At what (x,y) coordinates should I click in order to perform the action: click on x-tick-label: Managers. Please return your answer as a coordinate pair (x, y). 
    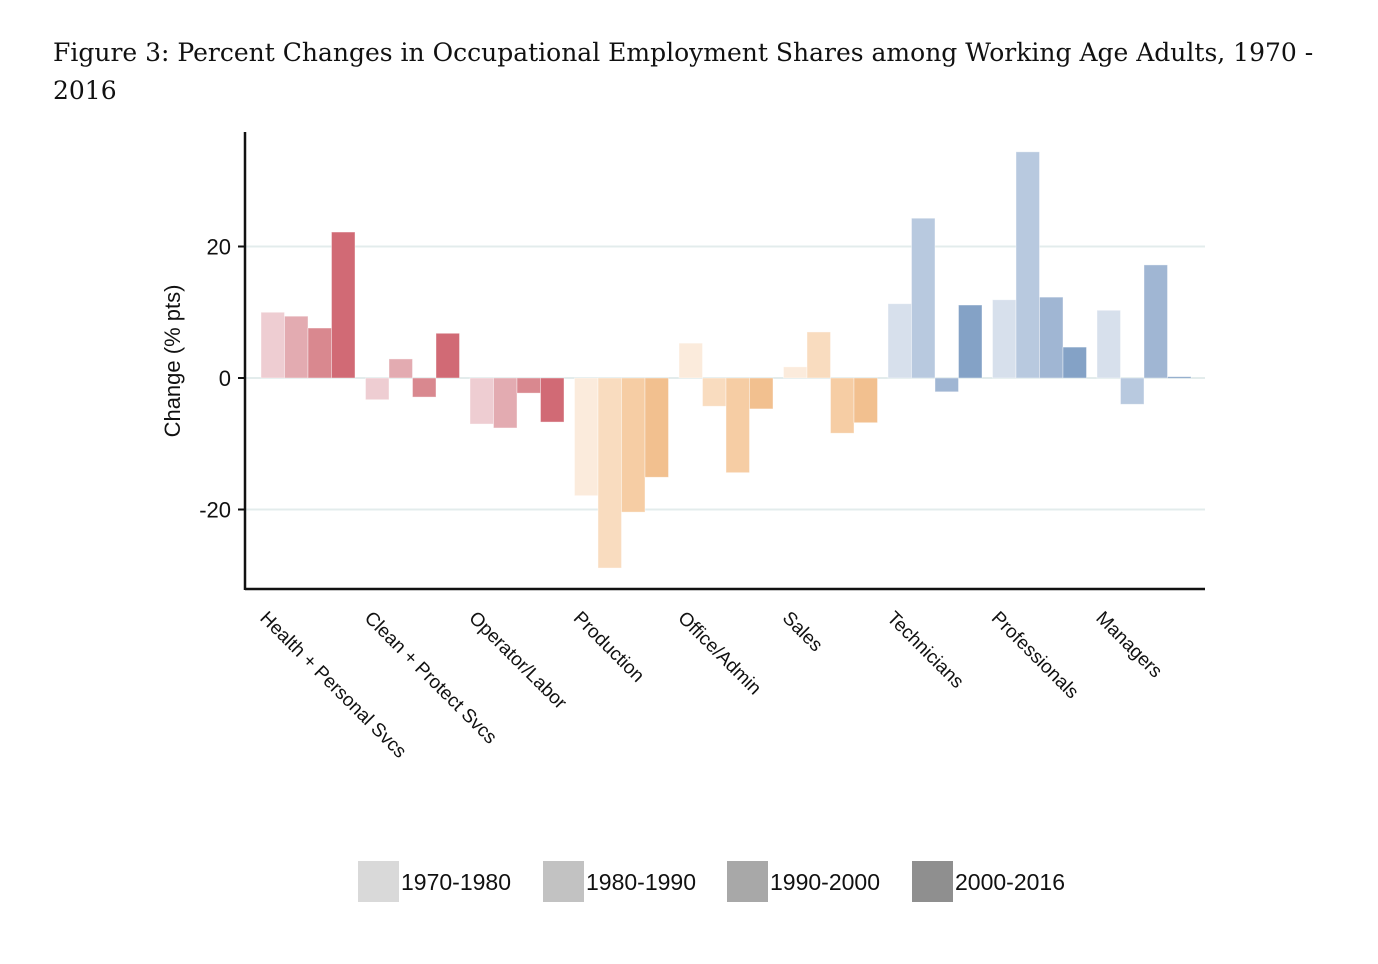
    Looking at the image, I should click on (1128, 645).